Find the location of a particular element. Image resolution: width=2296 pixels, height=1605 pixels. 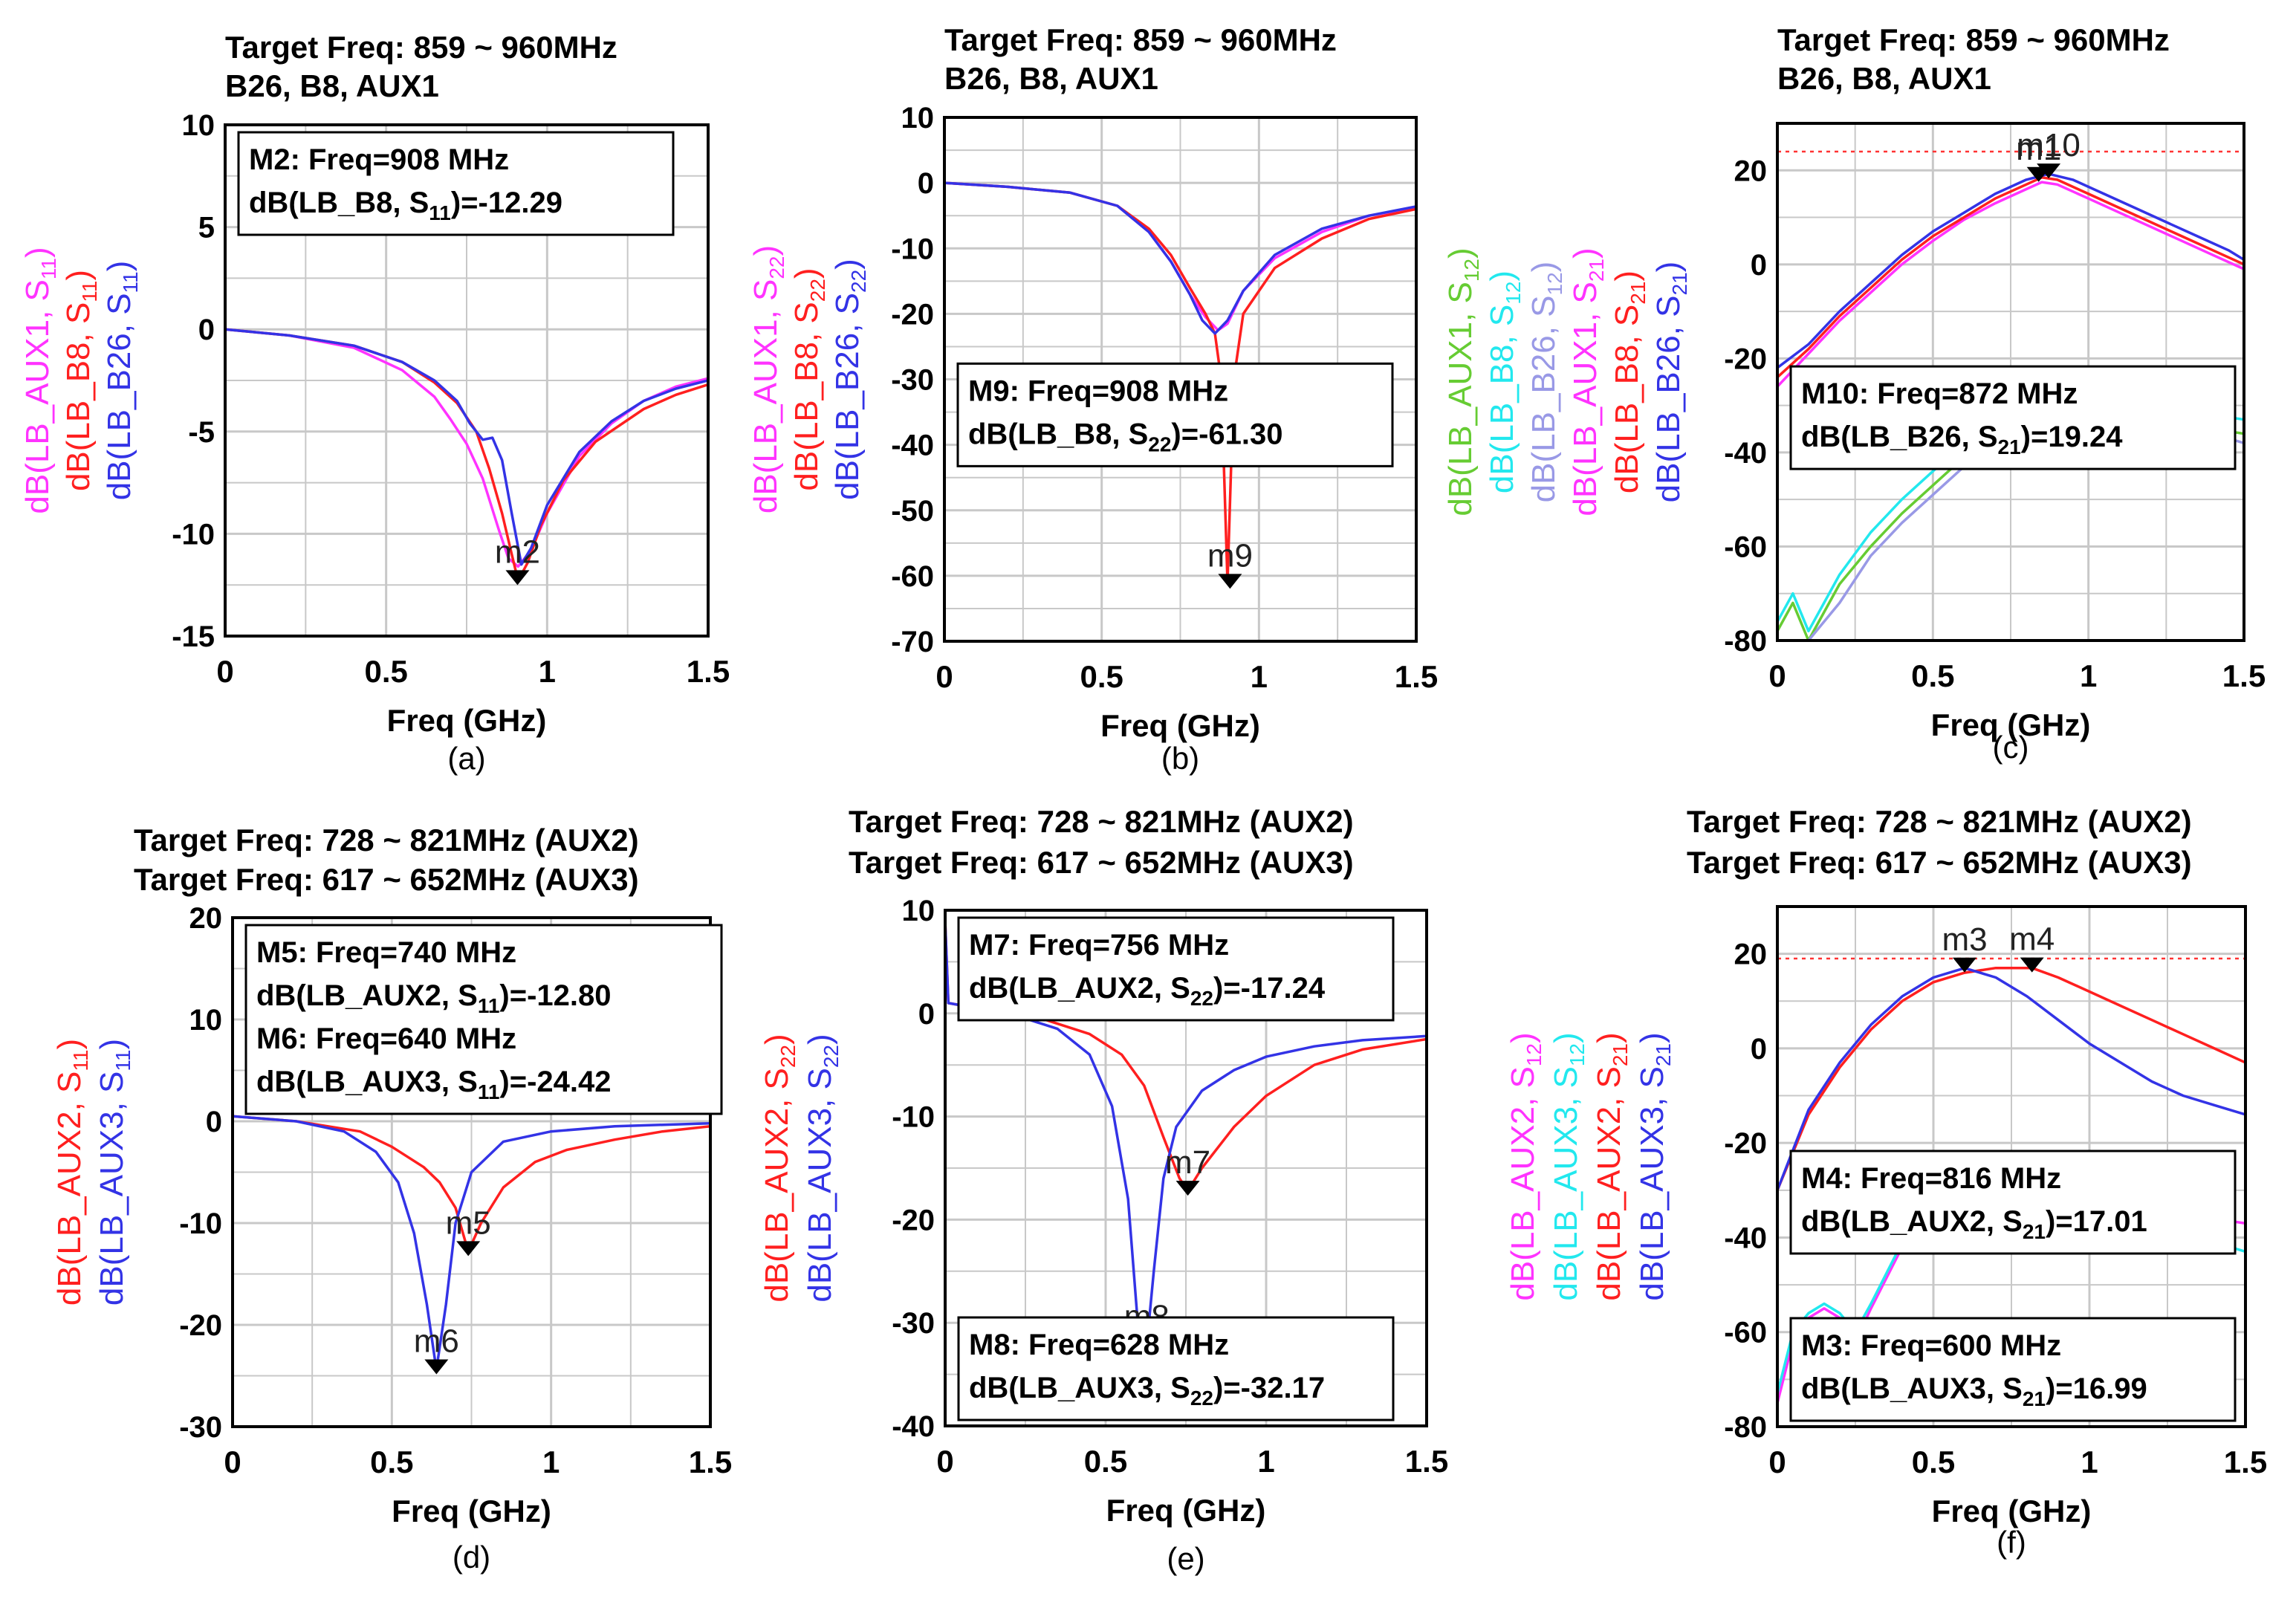

series-line-db-lb-b26-s11- is located at coordinates (466, 447).